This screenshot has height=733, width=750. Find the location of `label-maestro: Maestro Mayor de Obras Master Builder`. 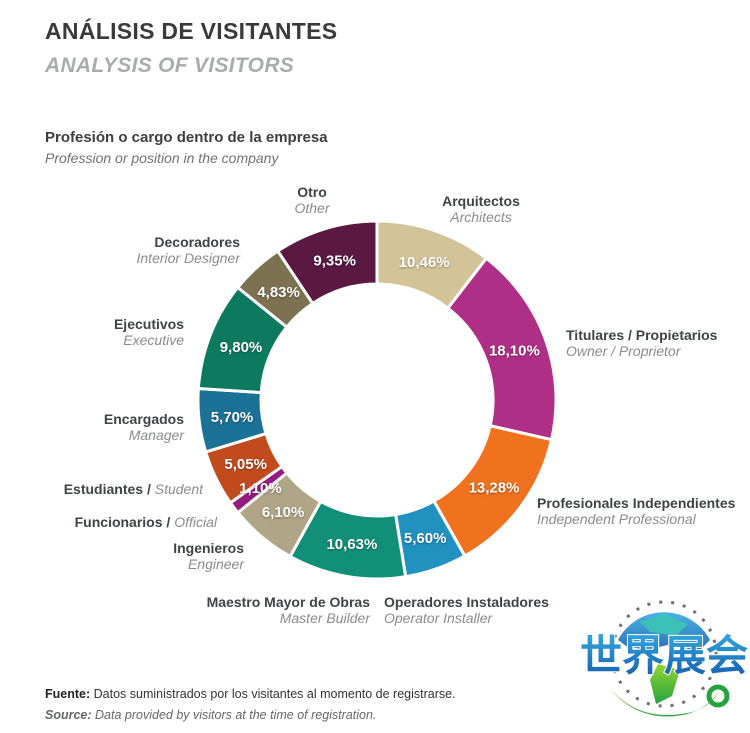

label-maestro: Maestro Mayor de Obras Master Builder is located at coordinates (288, 610).